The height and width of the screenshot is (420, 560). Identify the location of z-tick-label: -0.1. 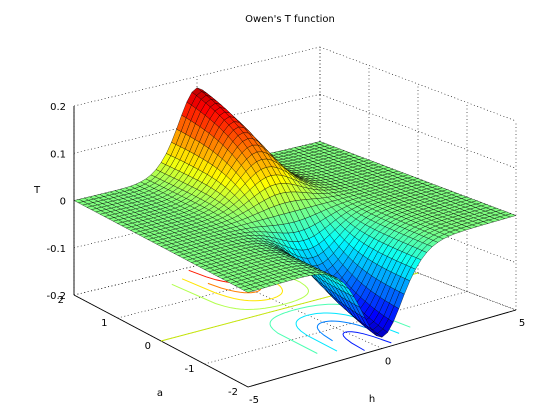
(56, 249).